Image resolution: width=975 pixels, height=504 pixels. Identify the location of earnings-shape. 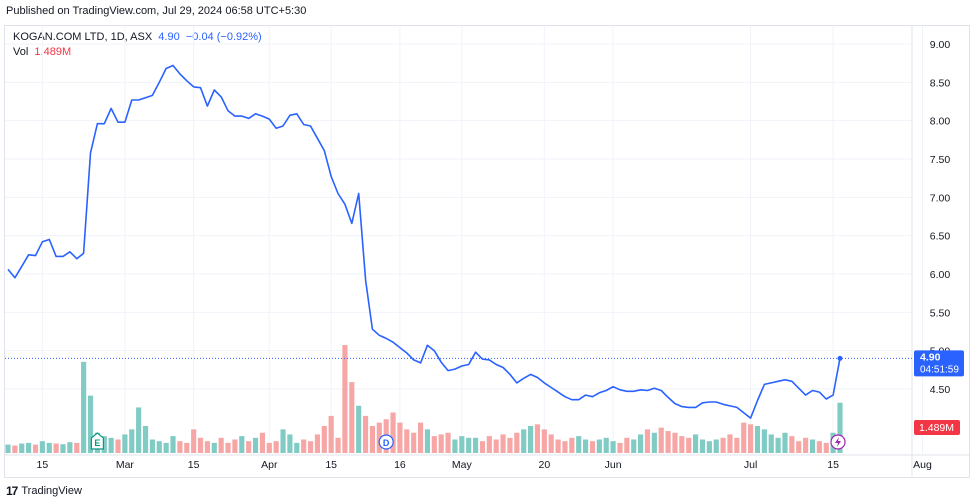
(97, 441).